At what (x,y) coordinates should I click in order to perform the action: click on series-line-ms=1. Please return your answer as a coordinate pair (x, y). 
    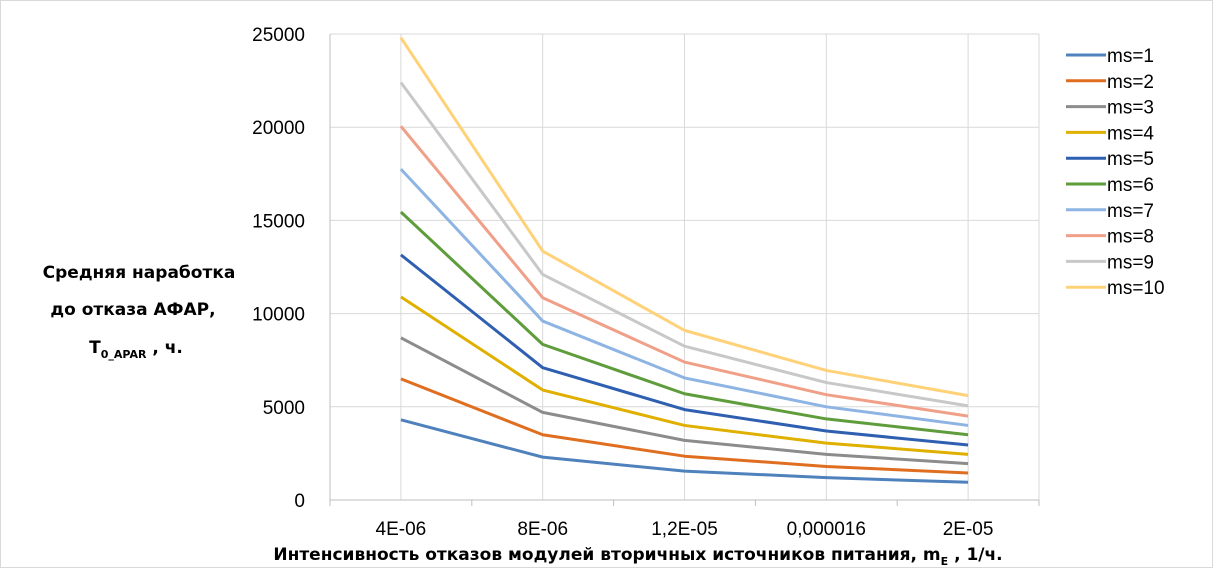
    Looking at the image, I should click on (684, 451).